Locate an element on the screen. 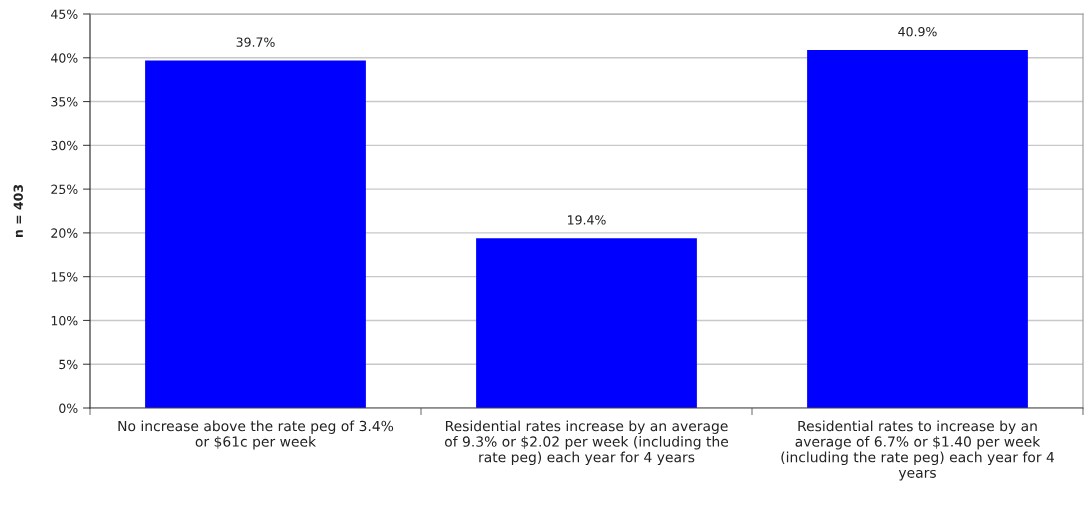  y-axis-title: n = 403 is located at coordinates (18, 211).